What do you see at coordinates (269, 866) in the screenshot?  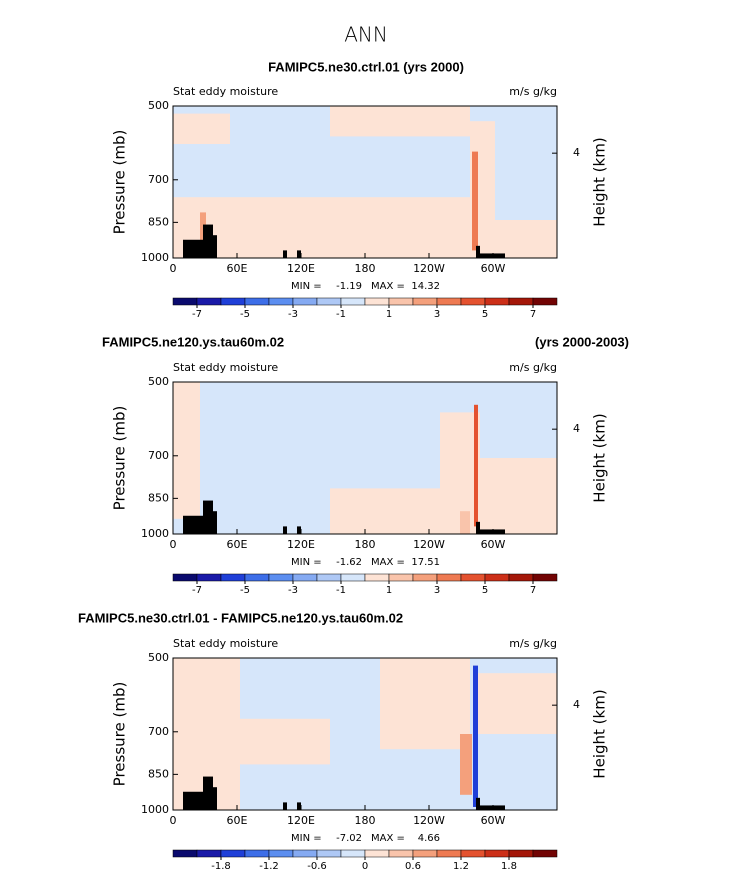 I see `colorbar-label: -1.2` at bounding box center [269, 866].